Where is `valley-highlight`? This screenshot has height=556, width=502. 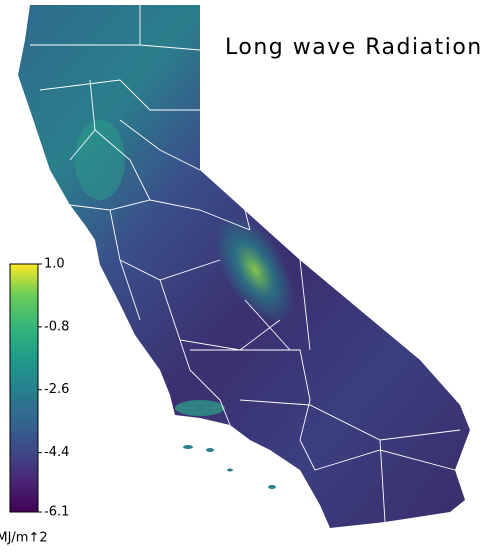
valley-highlight is located at coordinates (100, 160).